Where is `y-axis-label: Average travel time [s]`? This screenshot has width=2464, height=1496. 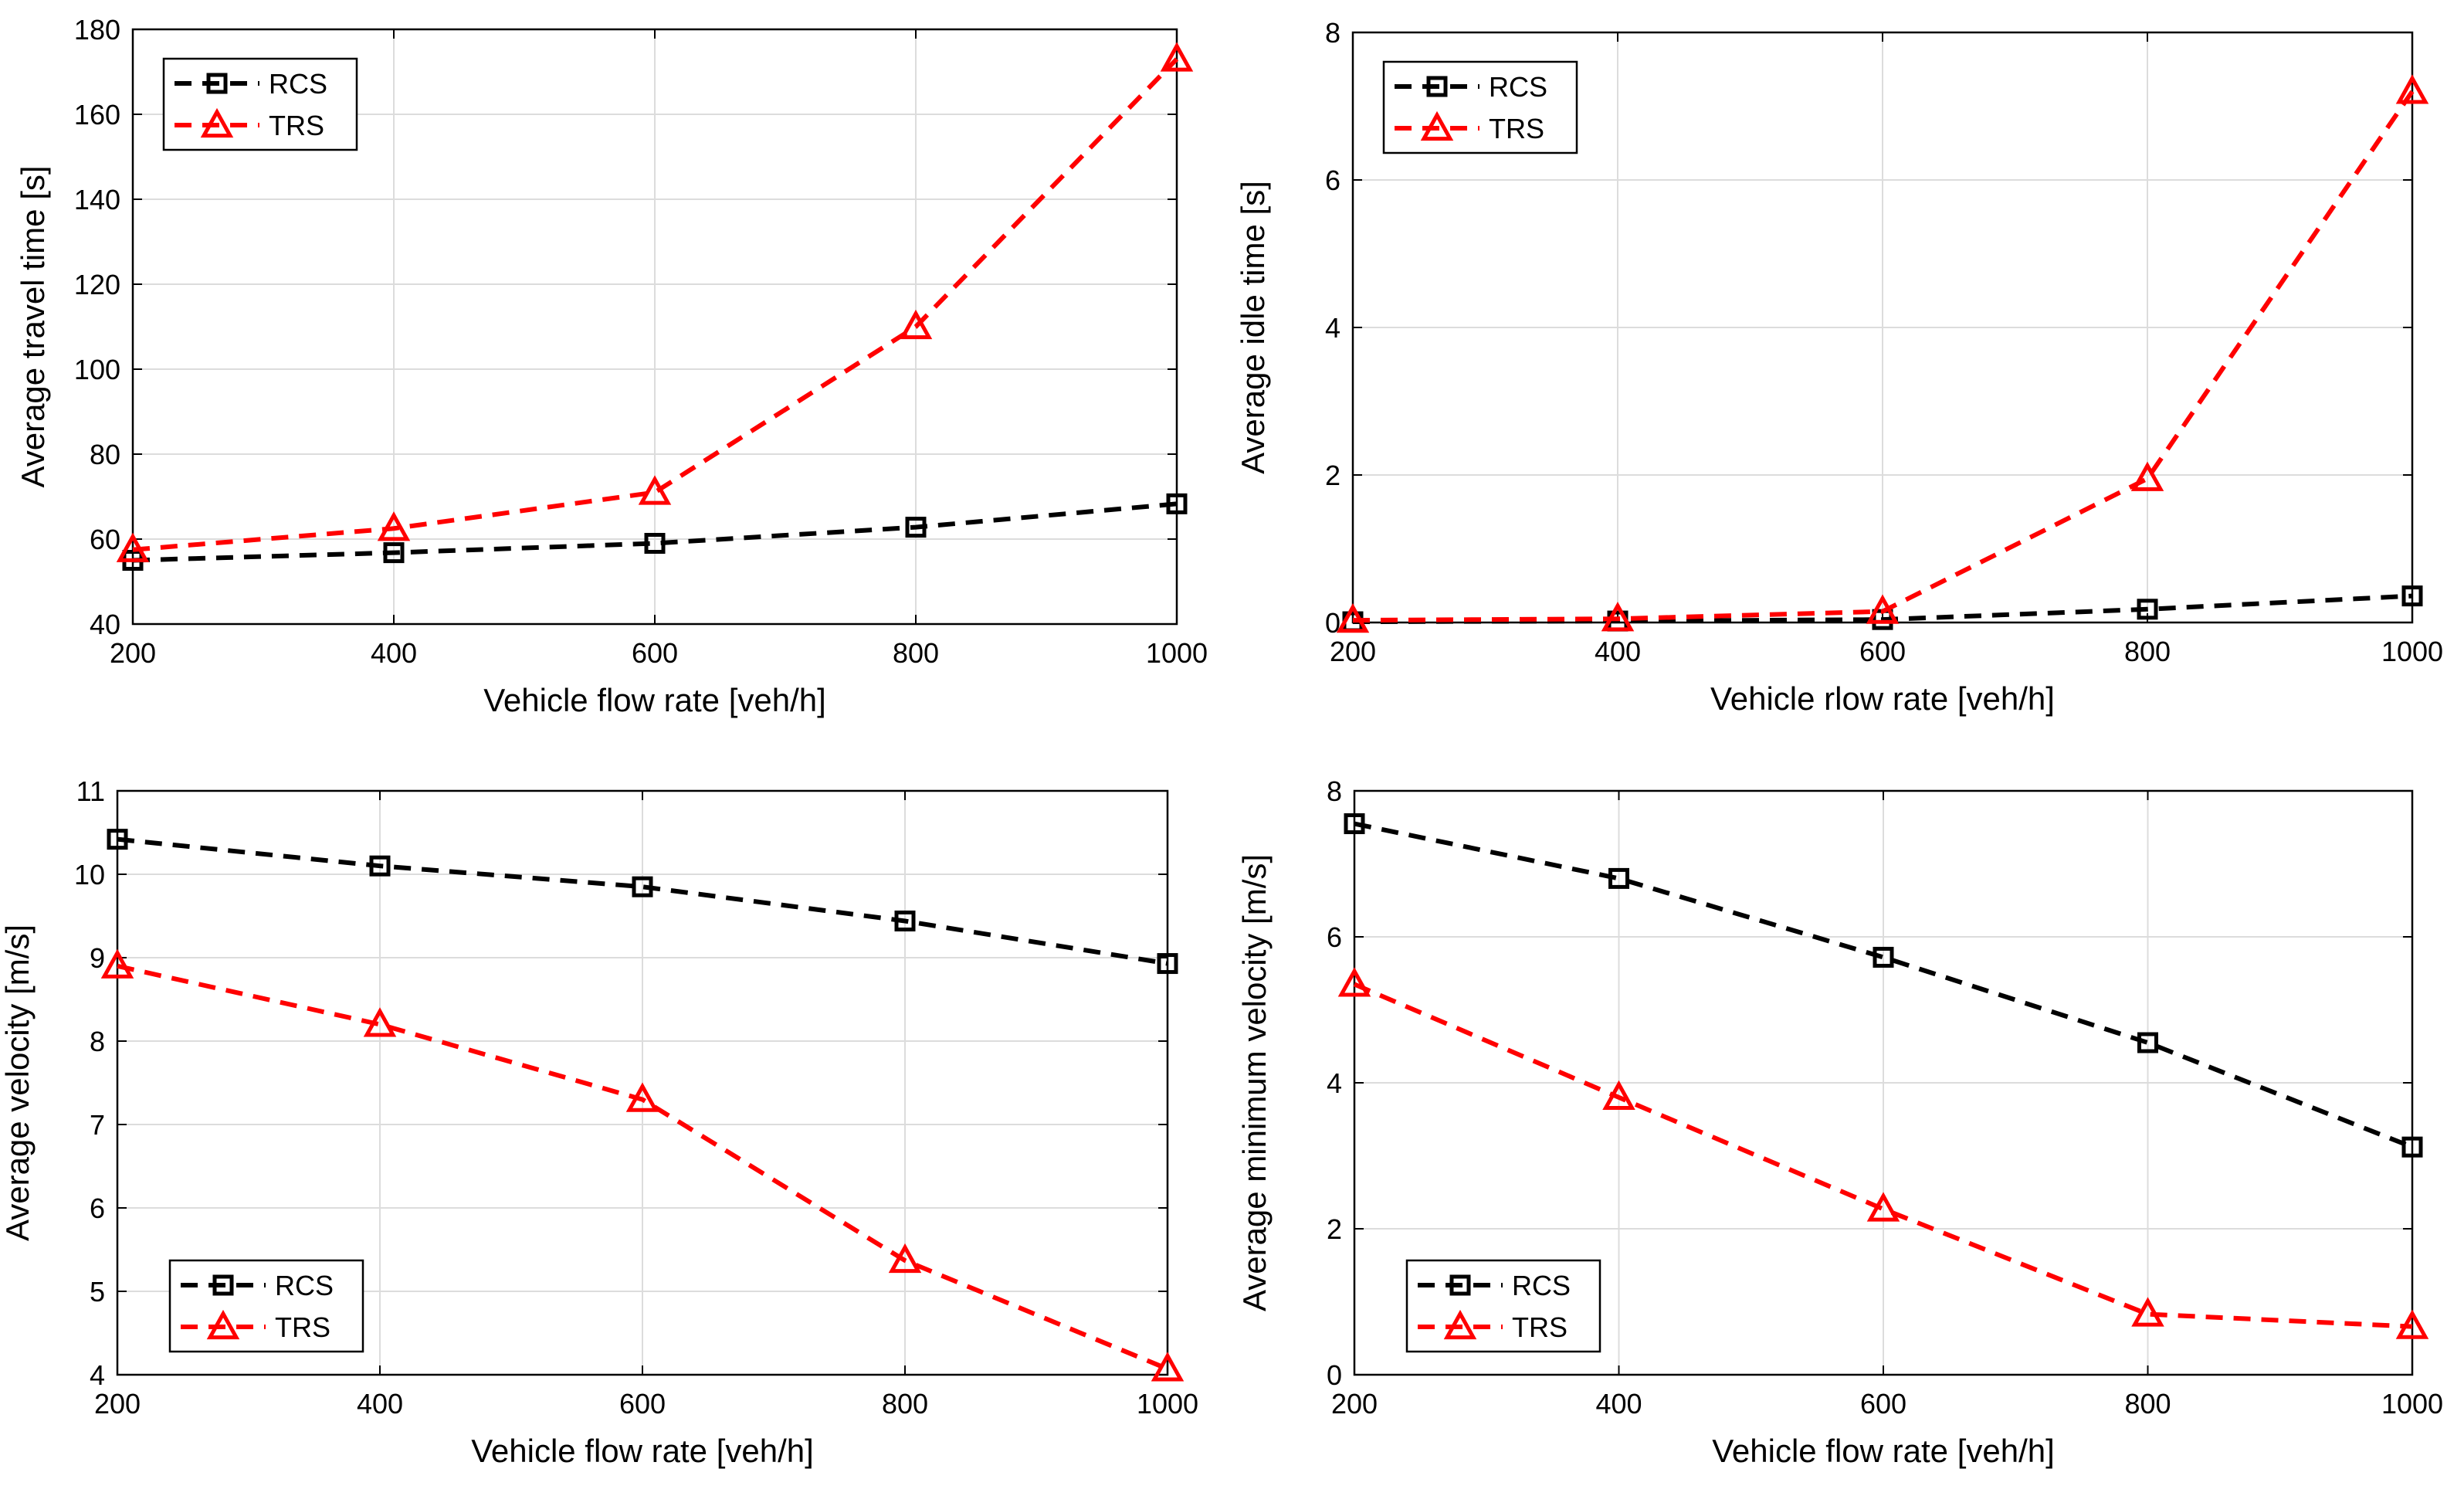 y-axis-label: Average travel time [s] is located at coordinates (33, 326).